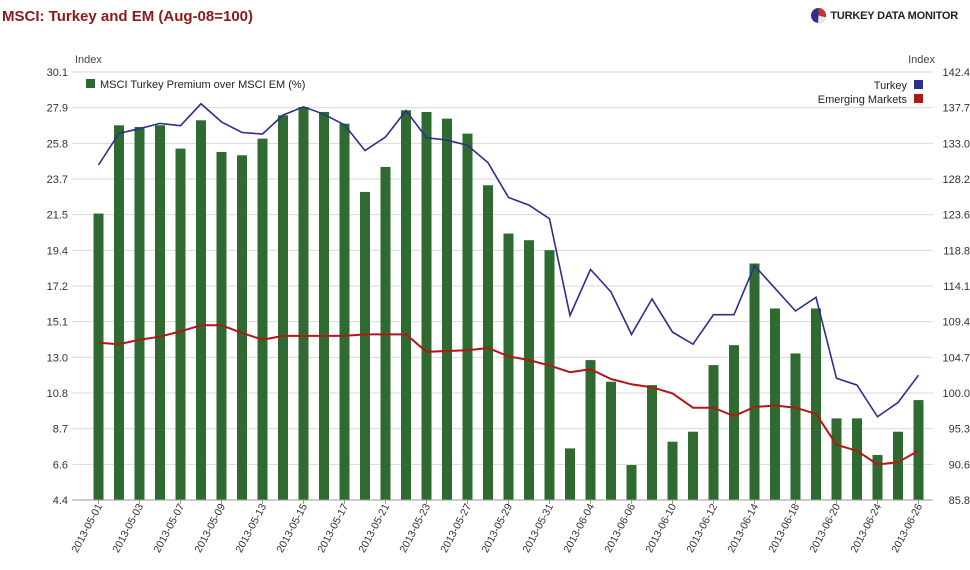 Image resolution: width=970 pixels, height=570 pixels. I want to click on left-tick-label: 15.1, so click(57, 323).